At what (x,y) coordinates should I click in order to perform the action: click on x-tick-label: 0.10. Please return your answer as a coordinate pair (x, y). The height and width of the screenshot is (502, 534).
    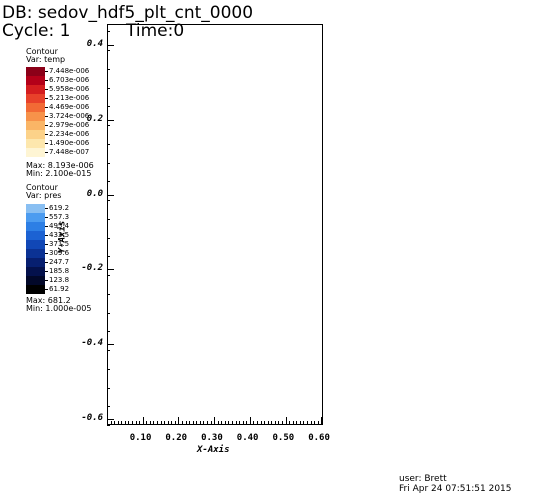
    Looking at the image, I should click on (140, 438).